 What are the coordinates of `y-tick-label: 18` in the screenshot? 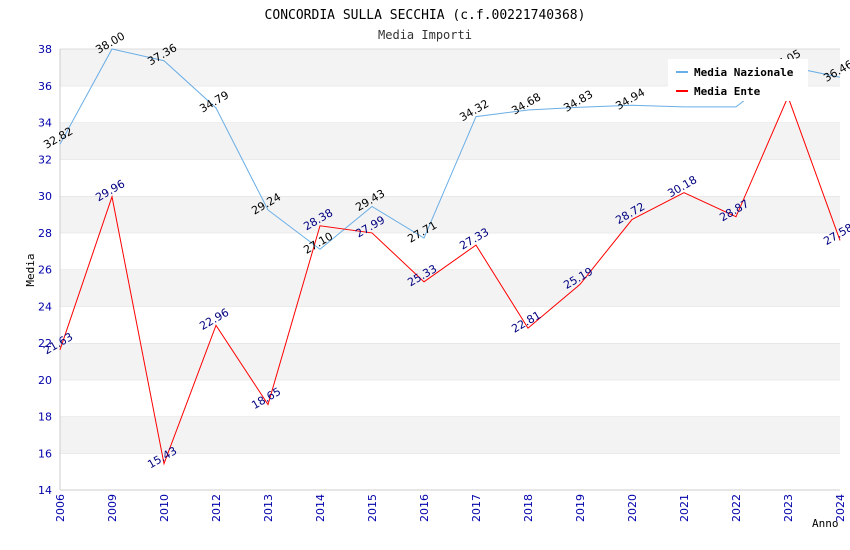 It's located at (45, 417).